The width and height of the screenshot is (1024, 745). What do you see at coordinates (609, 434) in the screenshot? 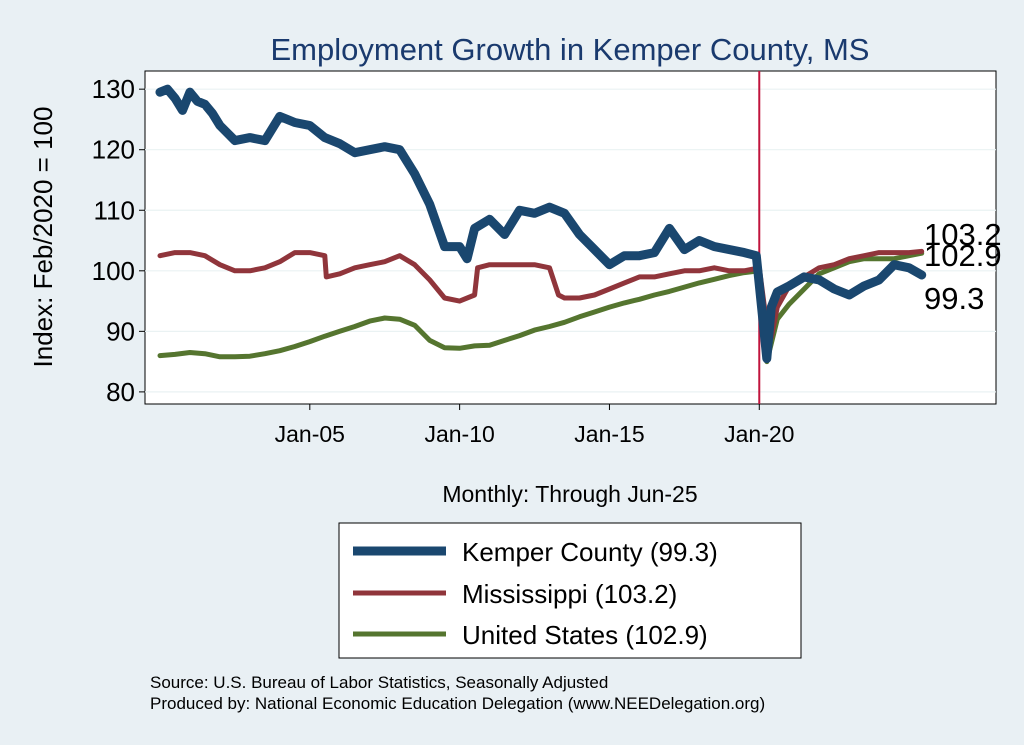
I see `x-tick-label-Jan-15: Jan-15` at bounding box center [609, 434].